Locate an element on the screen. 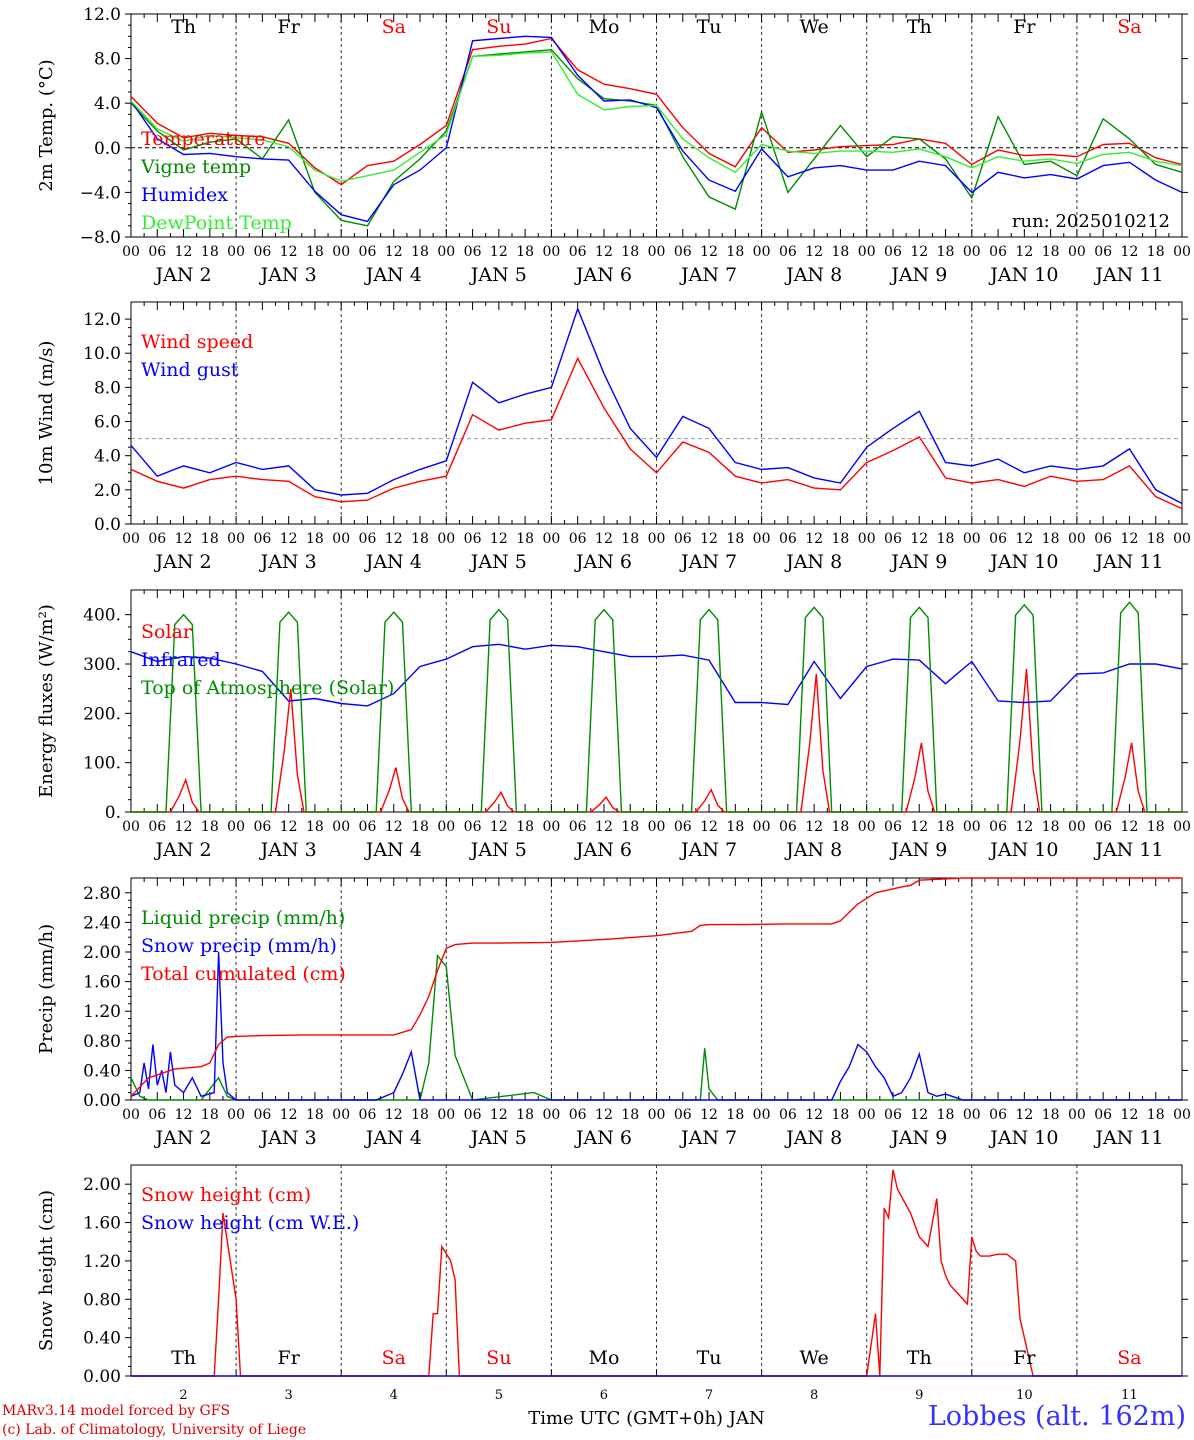 Image resolution: width=1194 pixels, height=1440 pixels. series-line-snow-precip-mm-h- is located at coordinates (656, 1026).